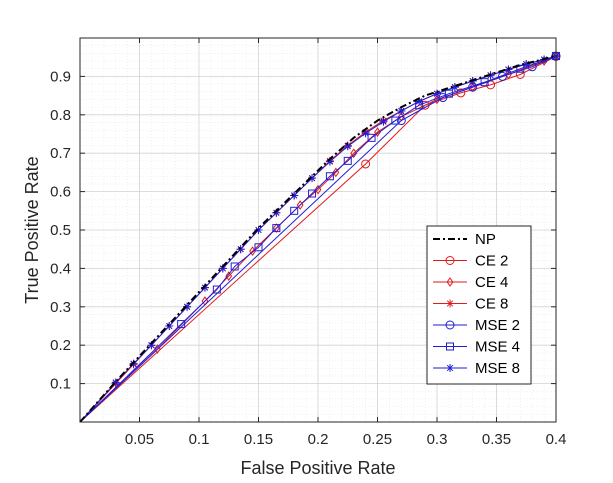 The width and height of the screenshot is (613, 483). I want to click on y-tick-label: 0.5, so click(60, 230).